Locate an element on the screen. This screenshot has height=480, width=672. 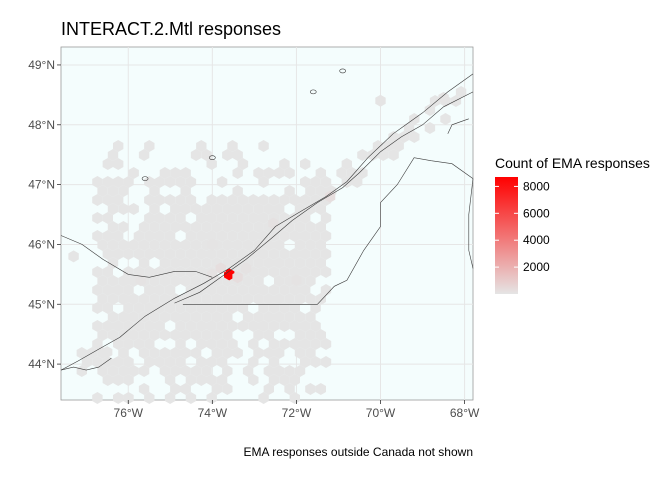
y-tick-label: 44°N is located at coordinates (41, 364).